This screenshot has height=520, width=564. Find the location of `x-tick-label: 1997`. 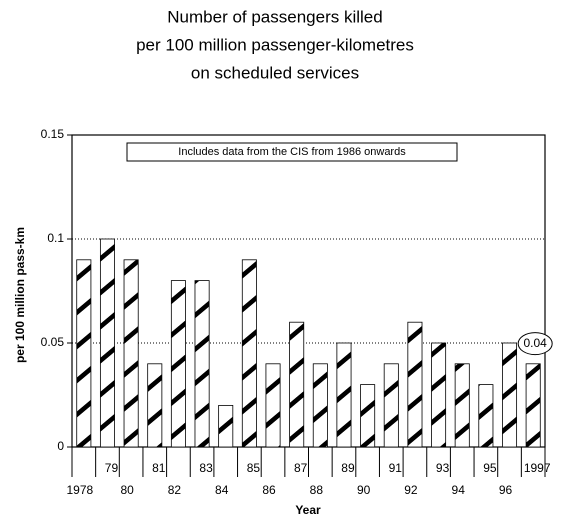

x-tick-label: 1997 is located at coordinates (537, 468).